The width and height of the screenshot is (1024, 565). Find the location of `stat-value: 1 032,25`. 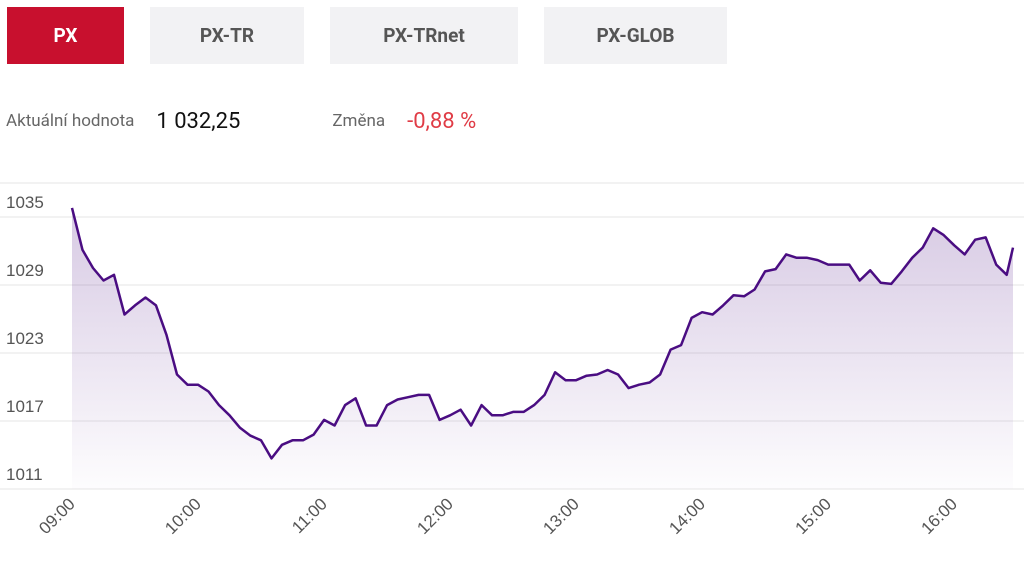

stat-value: 1 032,25 is located at coordinates (198, 121).